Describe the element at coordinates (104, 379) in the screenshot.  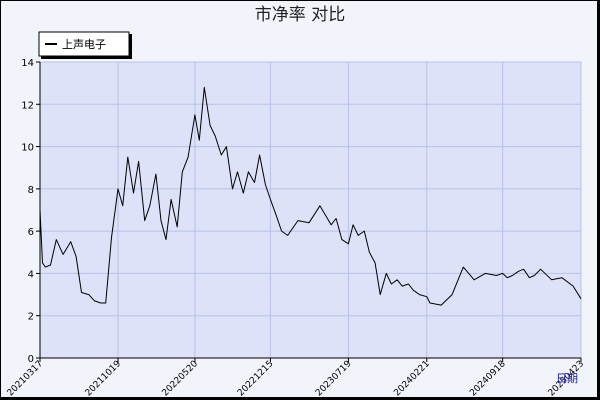
I see `x-tick-label: 20211019` at that location.